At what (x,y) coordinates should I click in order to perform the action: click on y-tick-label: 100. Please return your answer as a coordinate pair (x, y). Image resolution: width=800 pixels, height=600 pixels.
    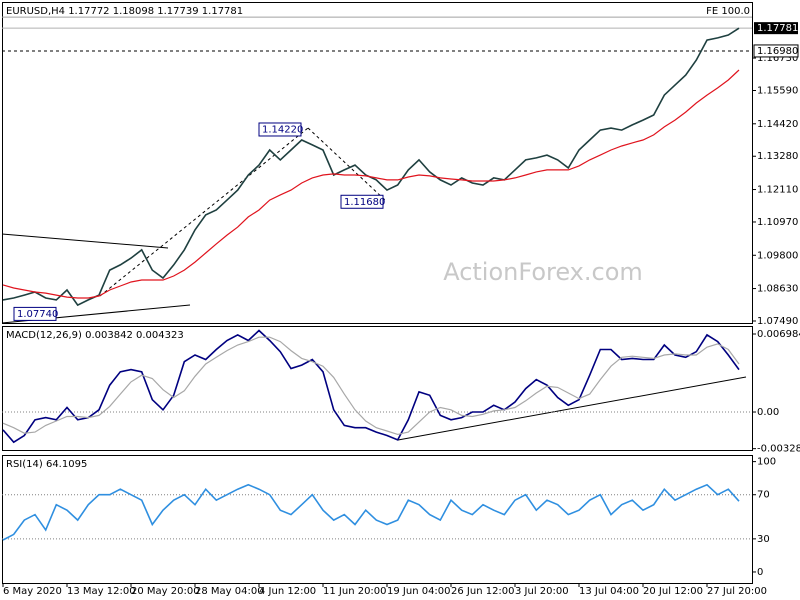
    Looking at the image, I should click on (766, 462).